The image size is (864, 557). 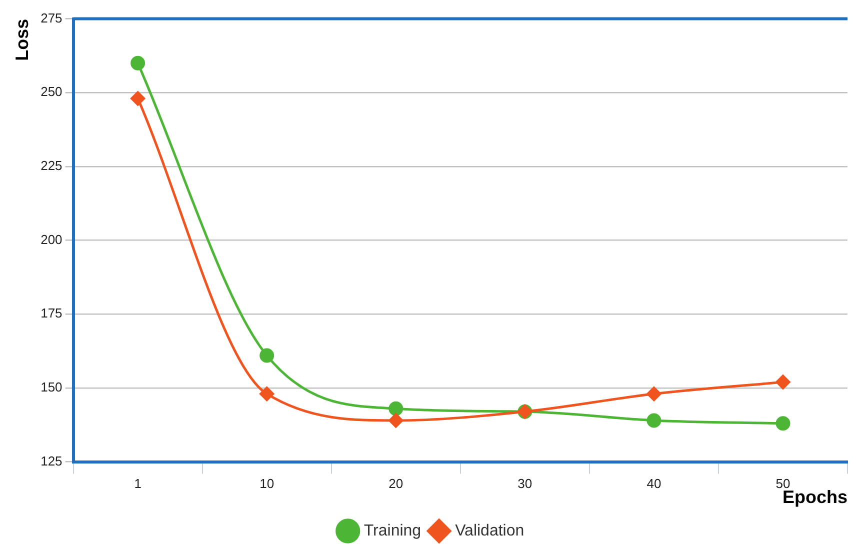 What do you see at coordinates (51, 313) in the screenshot?
I see `y-tick-label: 175` at bounding box center [51, 313].